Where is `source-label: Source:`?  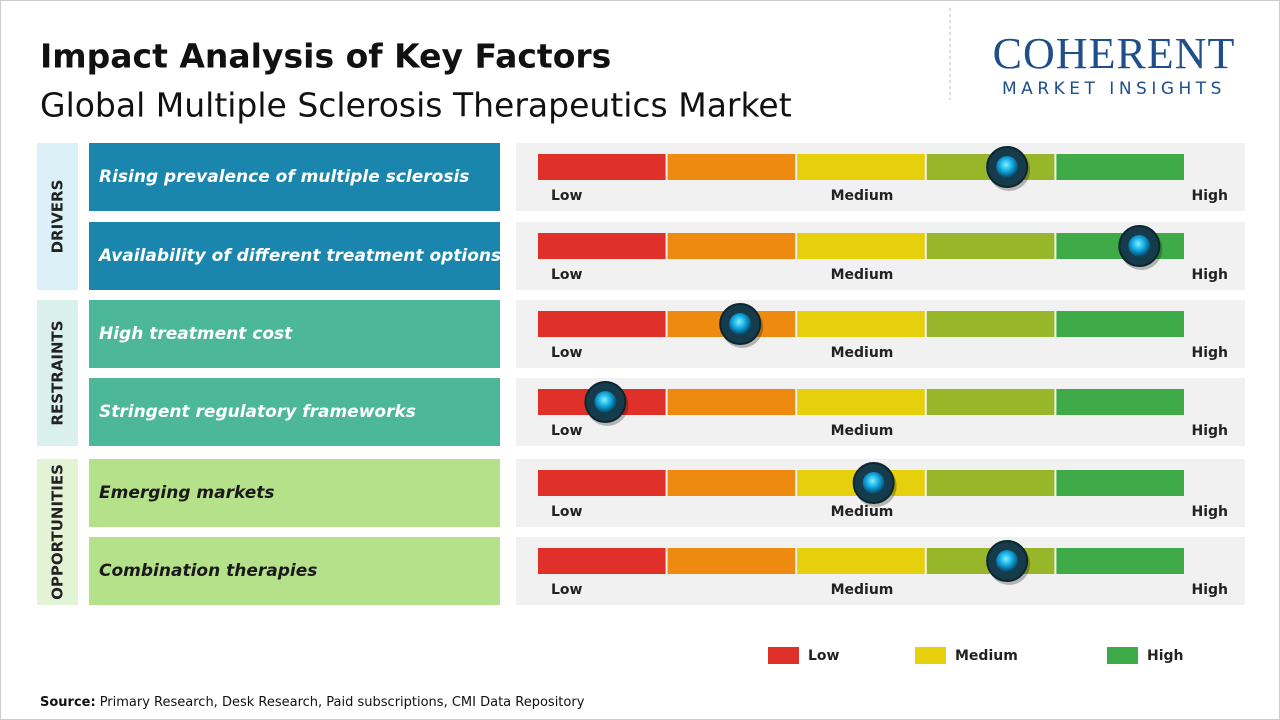
source-label: Source: is located at coordinates (68, 702).